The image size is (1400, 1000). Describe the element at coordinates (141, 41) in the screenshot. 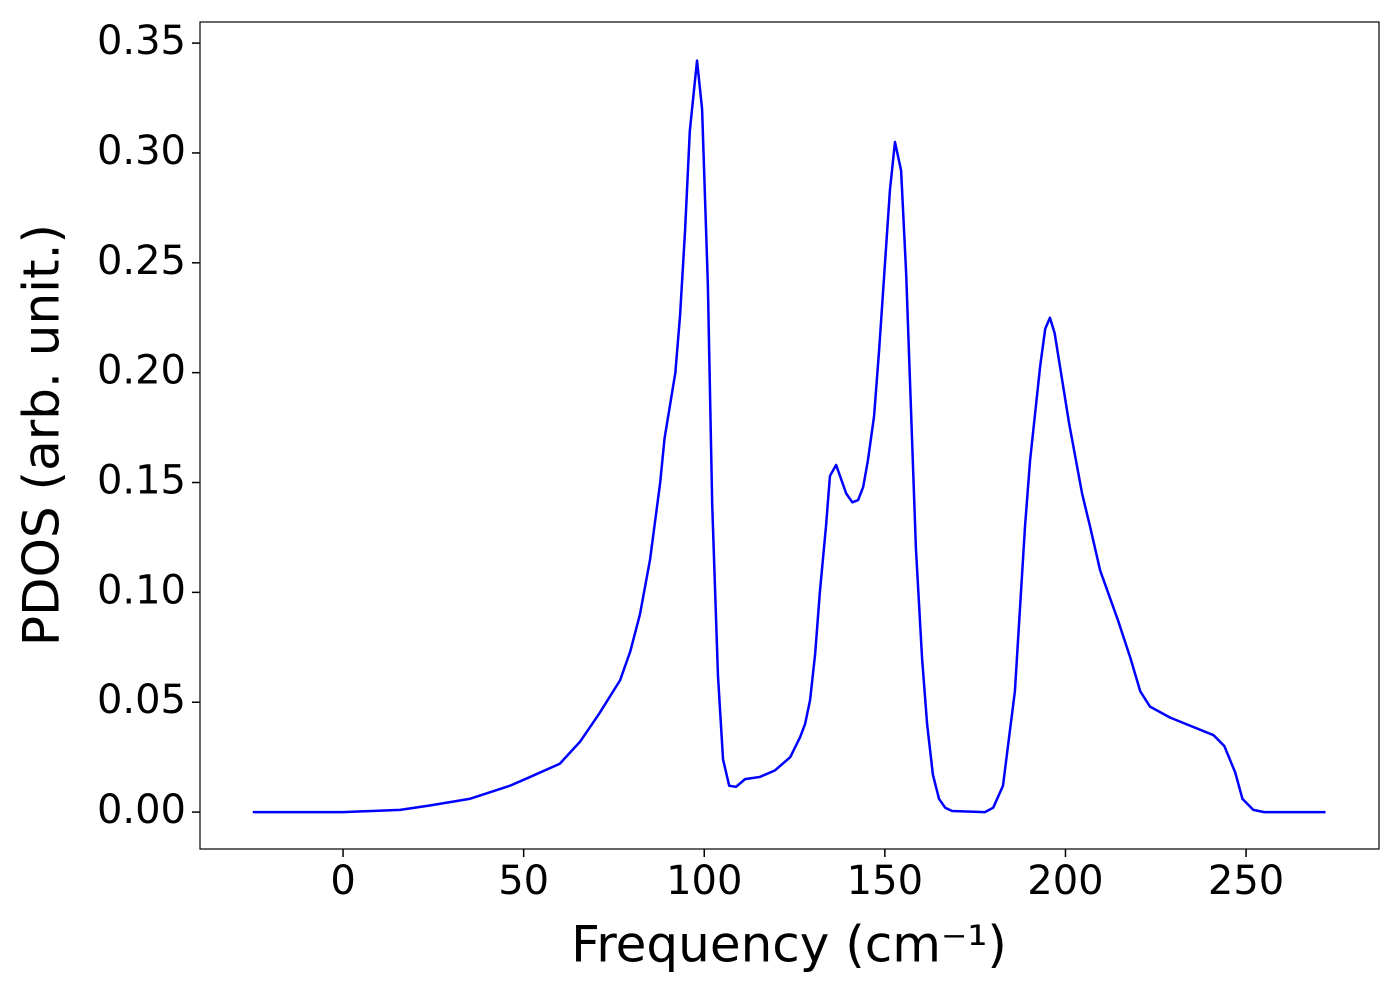

I see `y-tick-label: 0.35` at that location.